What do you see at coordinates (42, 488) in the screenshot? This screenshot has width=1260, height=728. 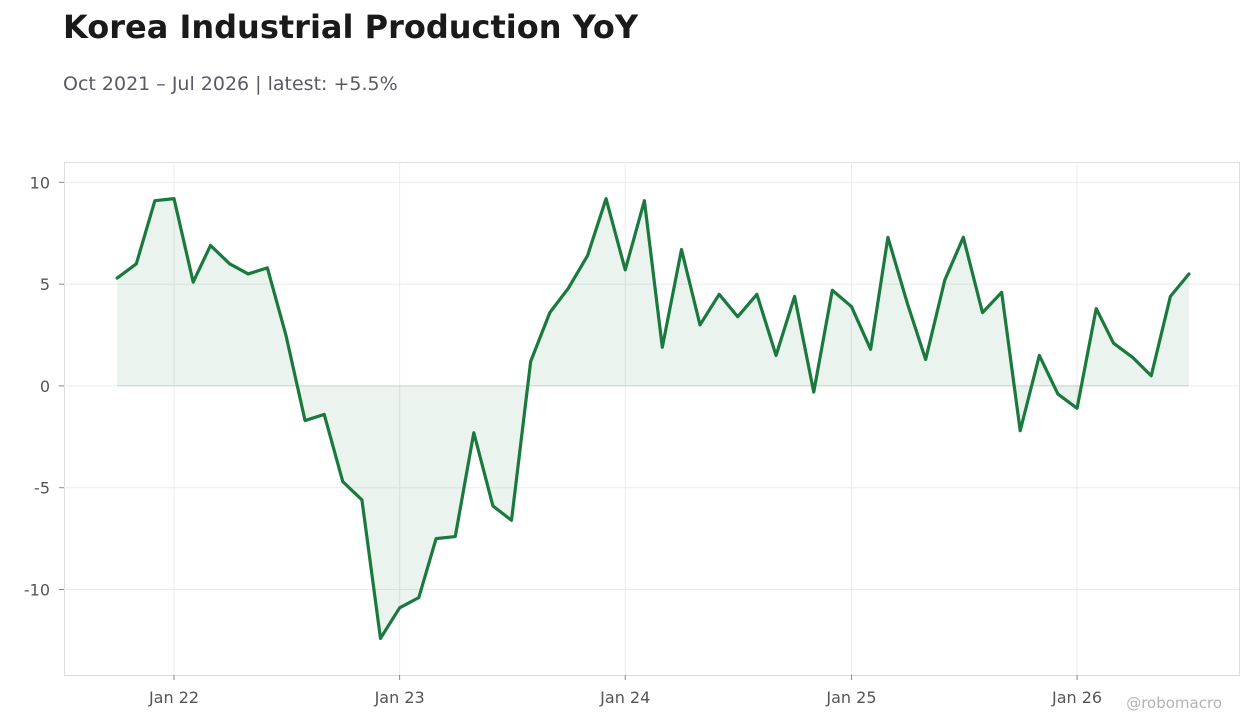 I see `y-tick-label: -5` at bounding box center [42, 488].